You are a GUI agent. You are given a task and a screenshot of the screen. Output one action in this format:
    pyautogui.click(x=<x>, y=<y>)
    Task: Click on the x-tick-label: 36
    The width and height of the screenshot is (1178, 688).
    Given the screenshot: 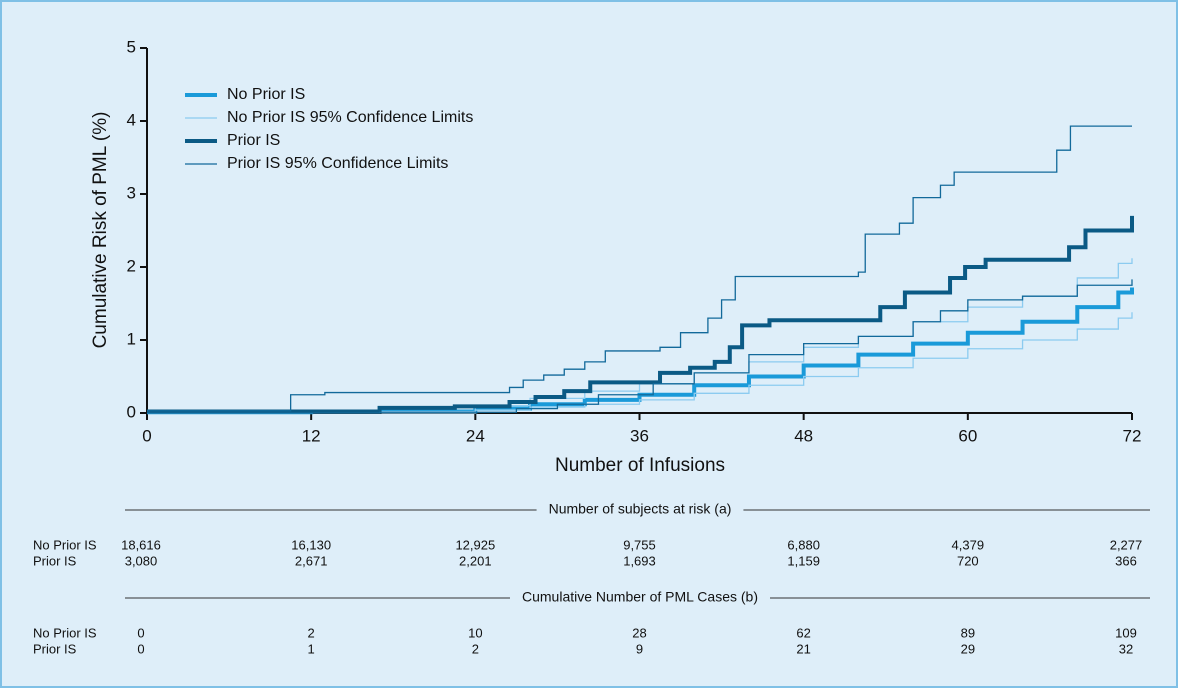 What is the action you would take?
    pyautogui.click(x=639, y=435)
    